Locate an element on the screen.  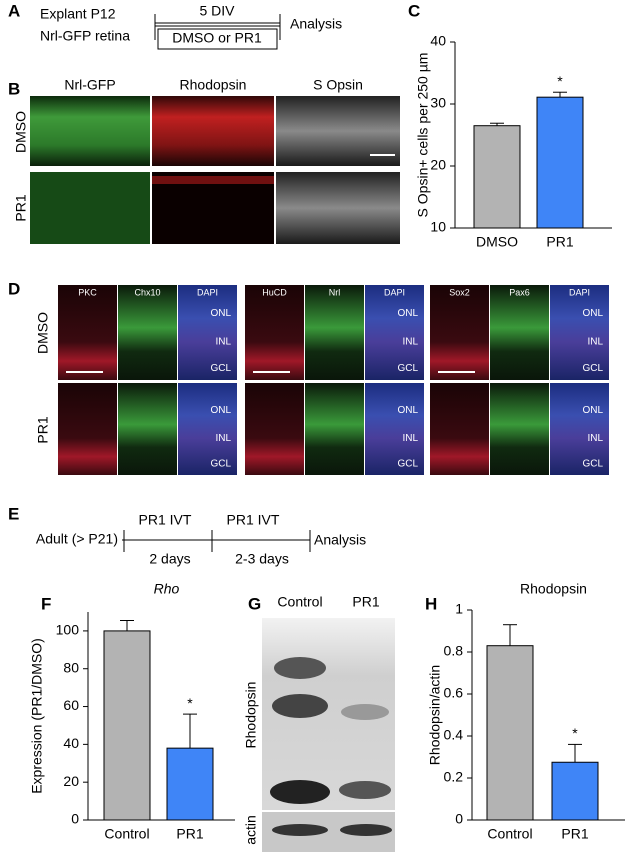
y-tick-label: 40 is located at coordinates (71, 743).